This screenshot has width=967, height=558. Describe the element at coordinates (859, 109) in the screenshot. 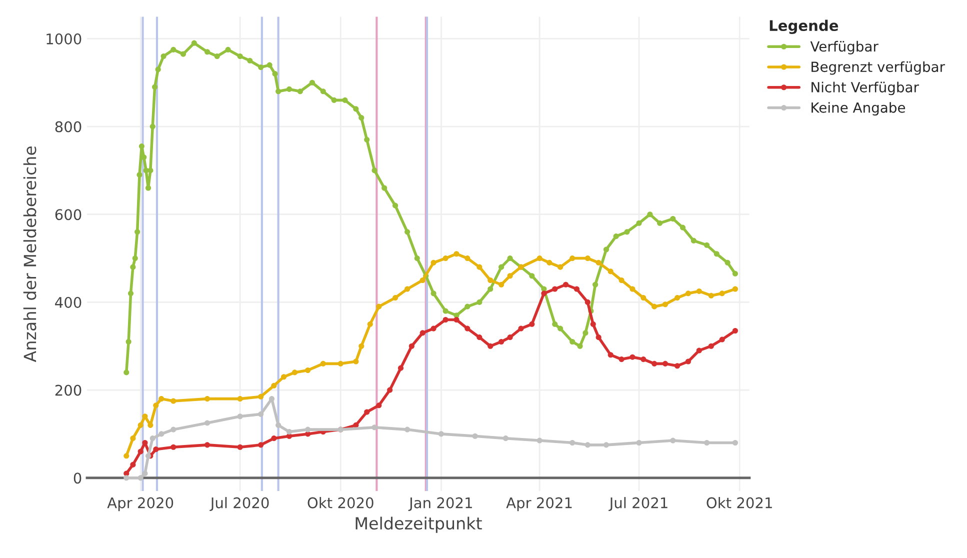

I see `legend-label: Keine Angabe` at that location.